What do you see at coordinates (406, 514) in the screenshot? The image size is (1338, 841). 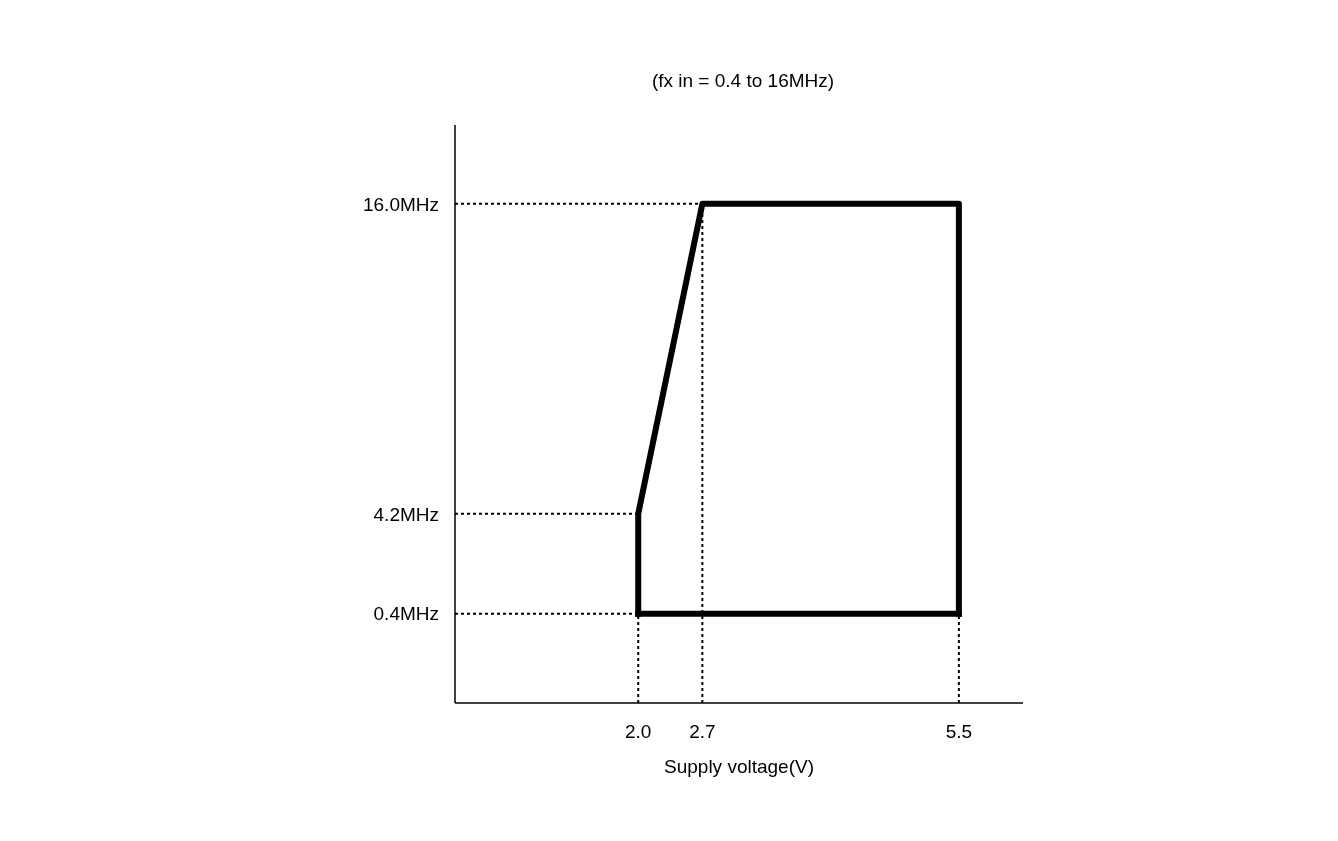 I see `y-tick-label: 4.2MHz` at bounding box center [406, 514].